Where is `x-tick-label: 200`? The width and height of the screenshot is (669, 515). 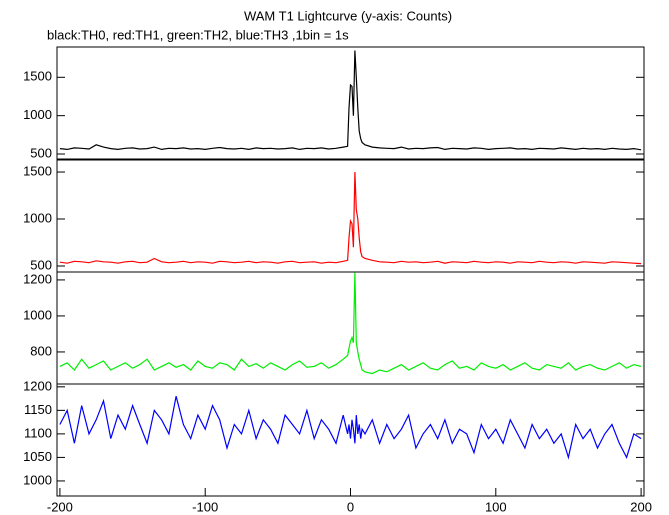 x-tick-label: 200 is located at coordinates (641, 506).